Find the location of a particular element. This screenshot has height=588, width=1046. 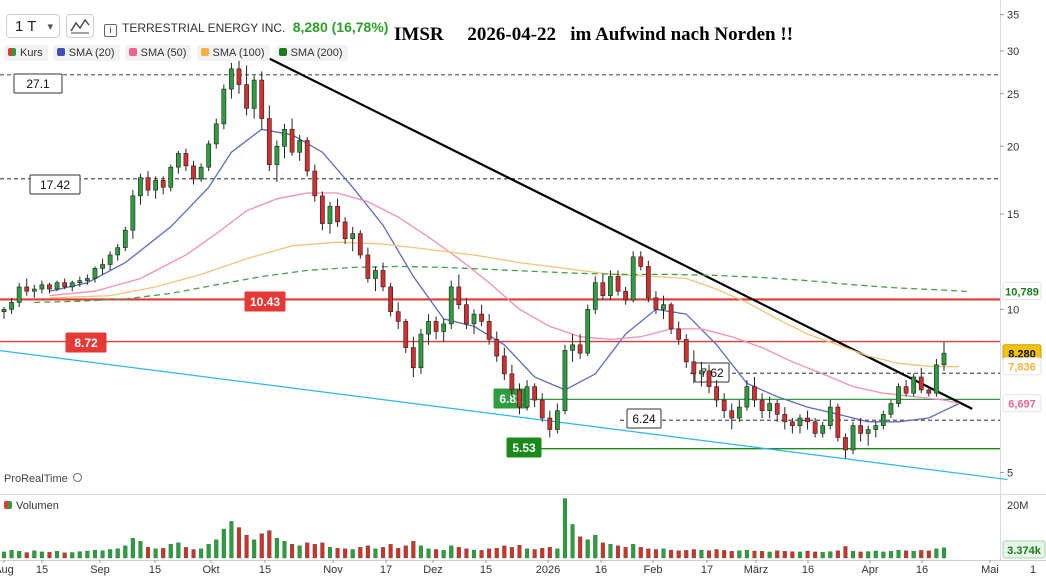

legend-item-sma50: SMA (50) is located at coordinates (158, 53).